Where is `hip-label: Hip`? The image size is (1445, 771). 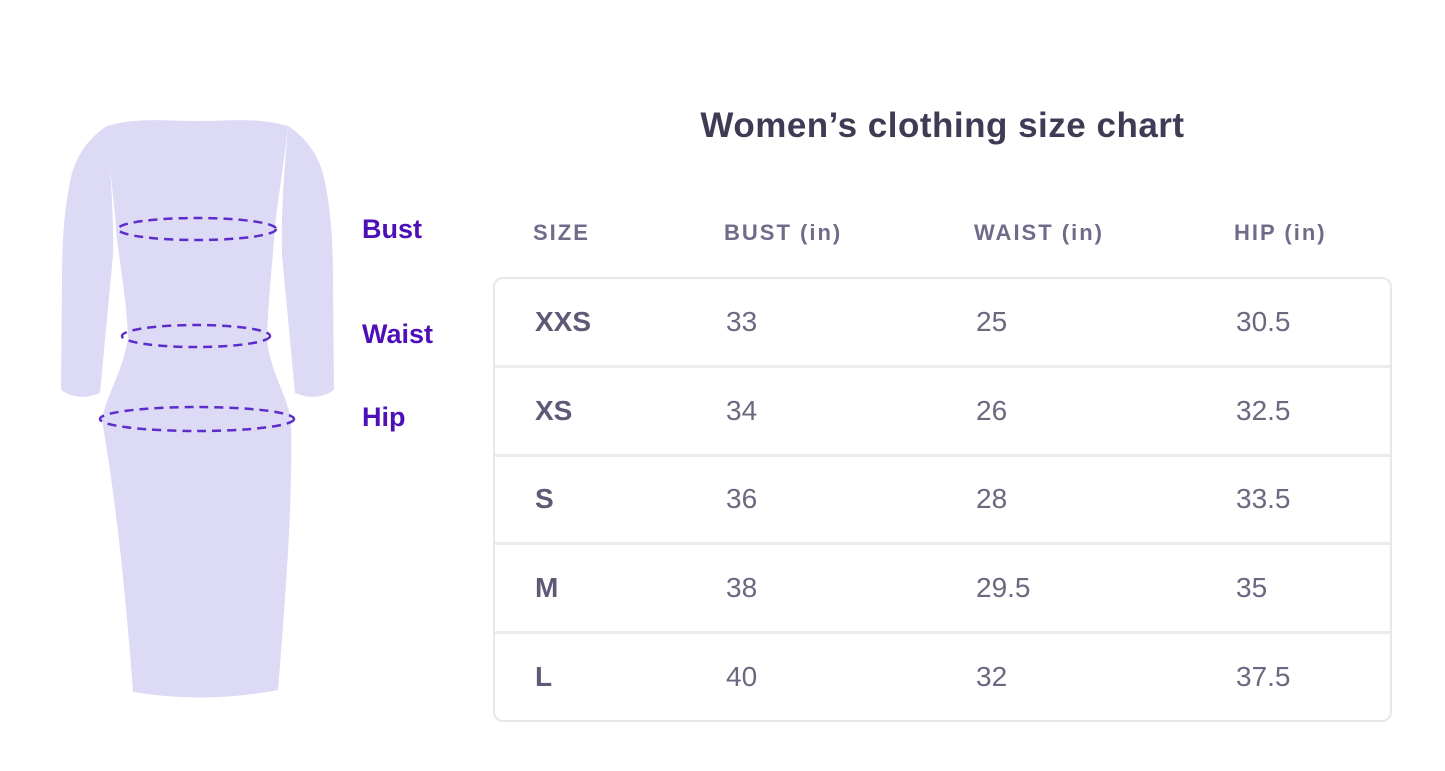
hip-label: Hip is located at coordinates (384, 417).